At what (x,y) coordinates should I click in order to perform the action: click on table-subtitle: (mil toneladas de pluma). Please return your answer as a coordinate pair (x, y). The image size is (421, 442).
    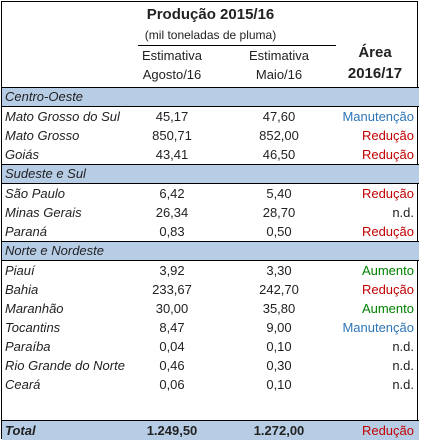
    Looking at the image, I should click on (210, 35).